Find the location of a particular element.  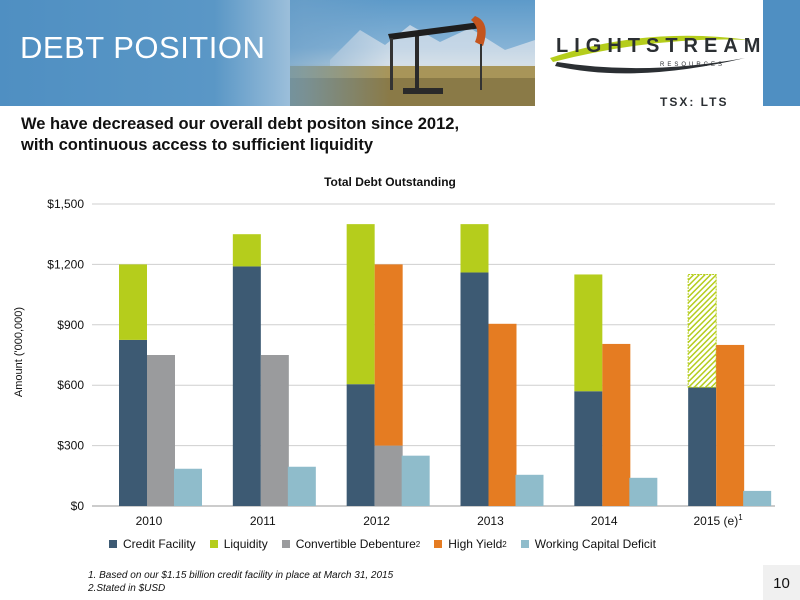

legend-item-credit-facility: Credit Facility is located at coordinates (152, 544).